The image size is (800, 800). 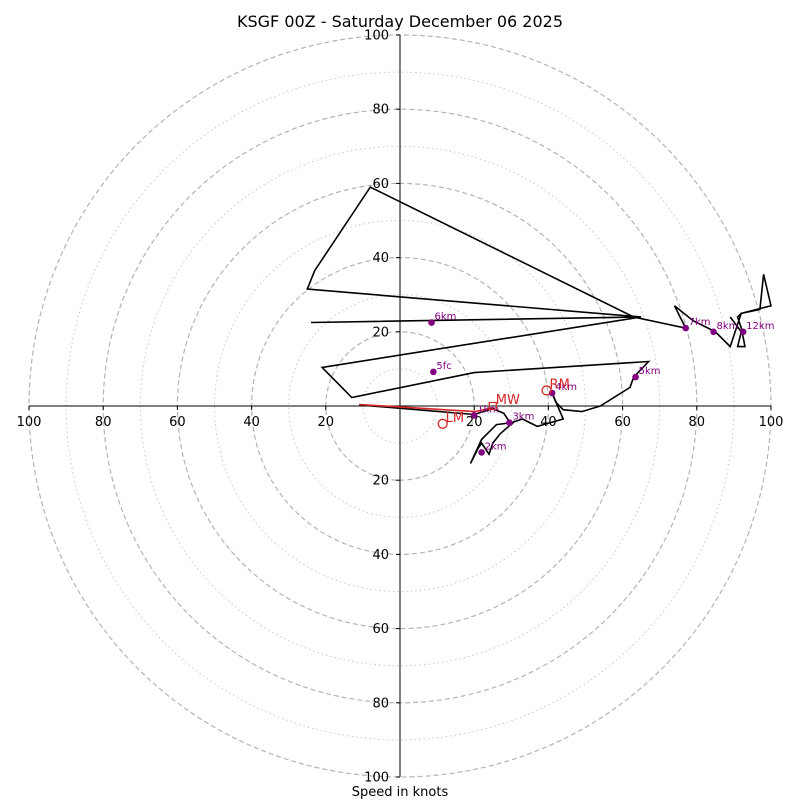 What do you see at coordinates (546, 390) in the screenshot?
I see `motion-marker-rm` at bounding box center [546, 390].